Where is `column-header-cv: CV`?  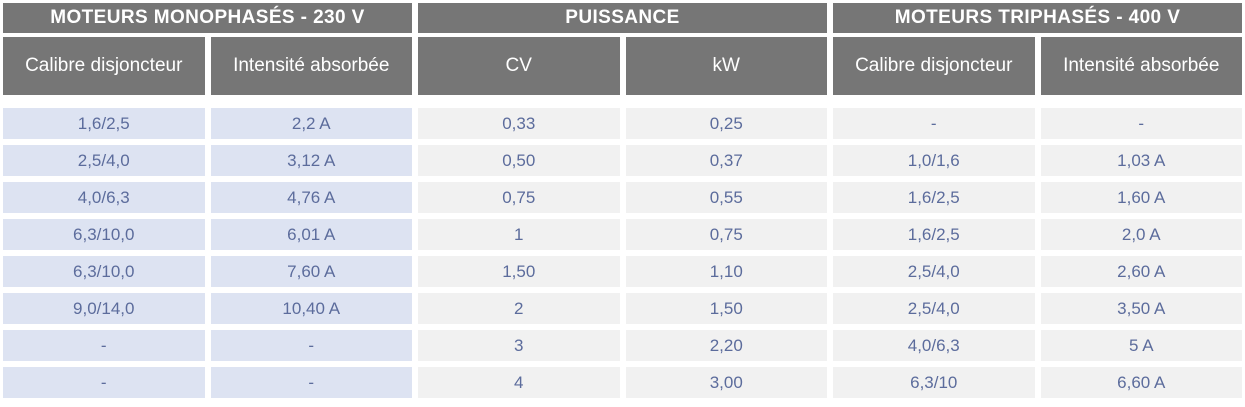 column-header-cv: CV is located at coordinates (519, 66).